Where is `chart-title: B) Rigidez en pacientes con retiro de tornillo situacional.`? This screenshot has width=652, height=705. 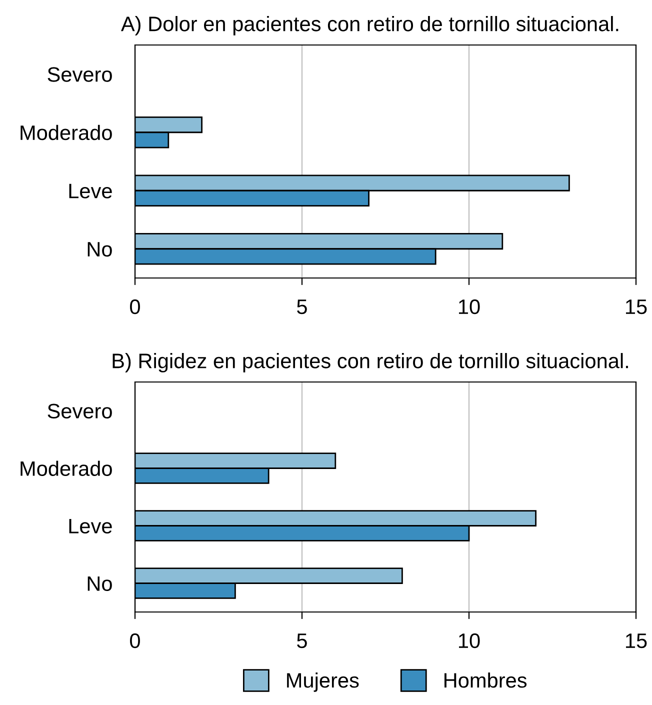
chart-title: B) Rigidez en pacientes con retiro de tornillo situacional. is located at coordinates (370, 362).